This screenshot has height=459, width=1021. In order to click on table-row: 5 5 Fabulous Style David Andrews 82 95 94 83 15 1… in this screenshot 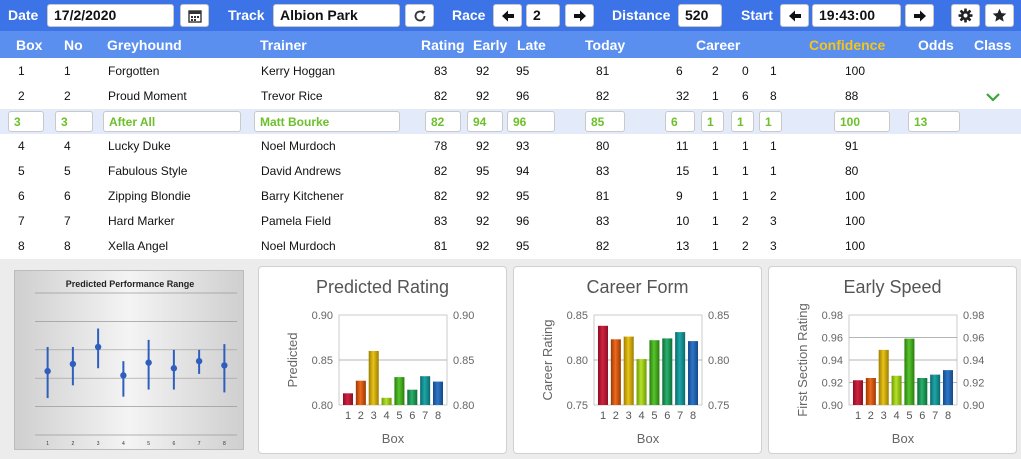, I will do `click(510, 171)`.